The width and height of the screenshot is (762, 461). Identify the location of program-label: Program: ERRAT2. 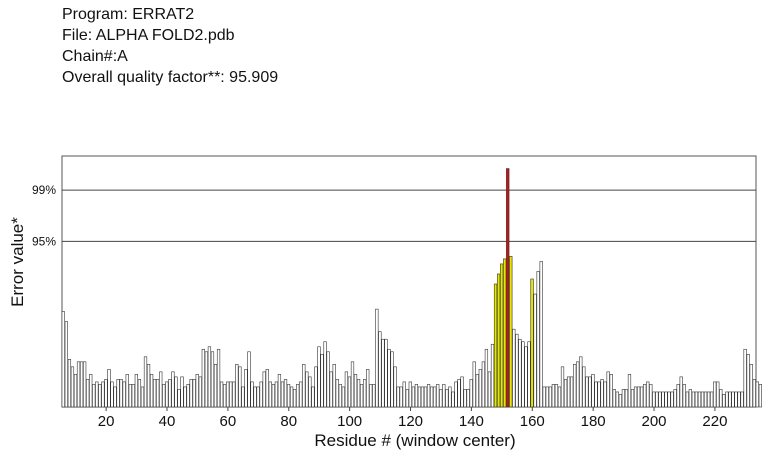
(128, 14).